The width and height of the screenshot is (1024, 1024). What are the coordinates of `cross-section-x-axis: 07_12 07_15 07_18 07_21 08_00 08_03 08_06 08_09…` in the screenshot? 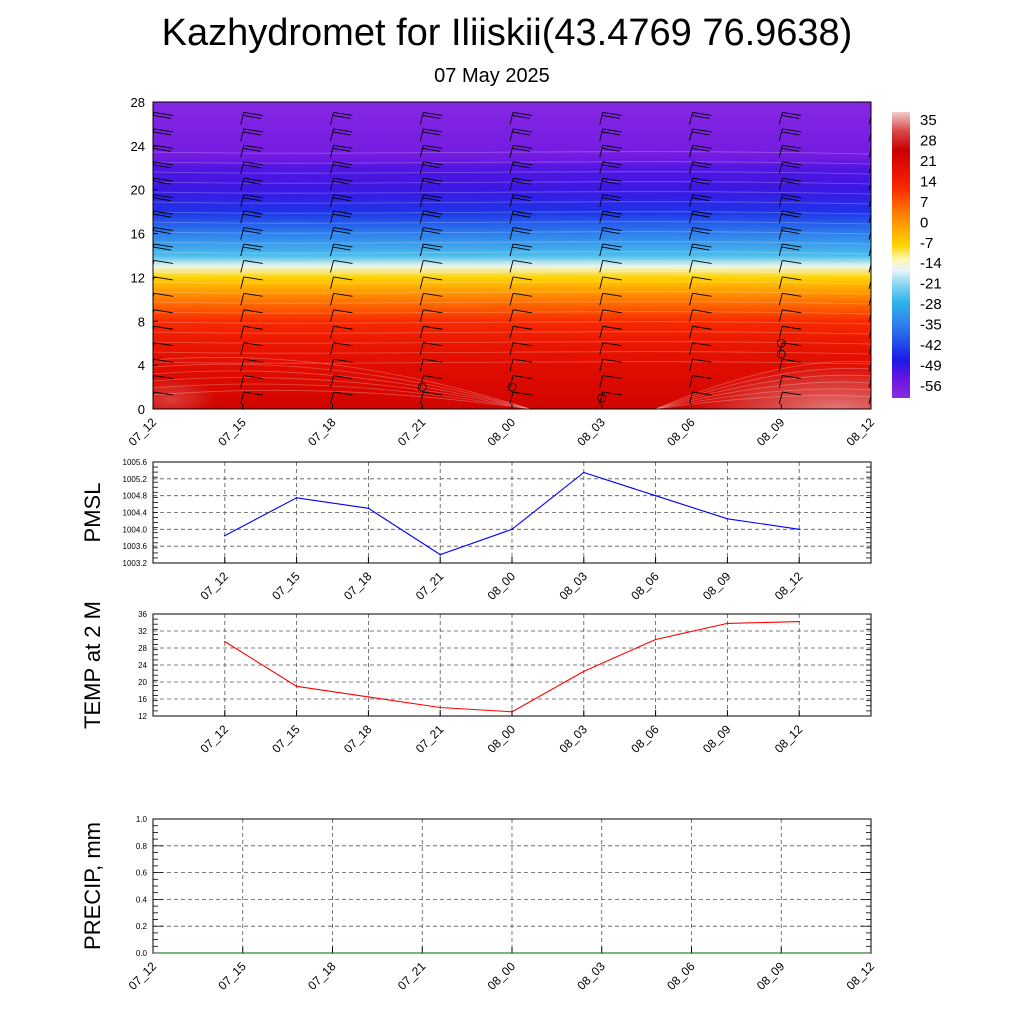 It's located at (501, 426).